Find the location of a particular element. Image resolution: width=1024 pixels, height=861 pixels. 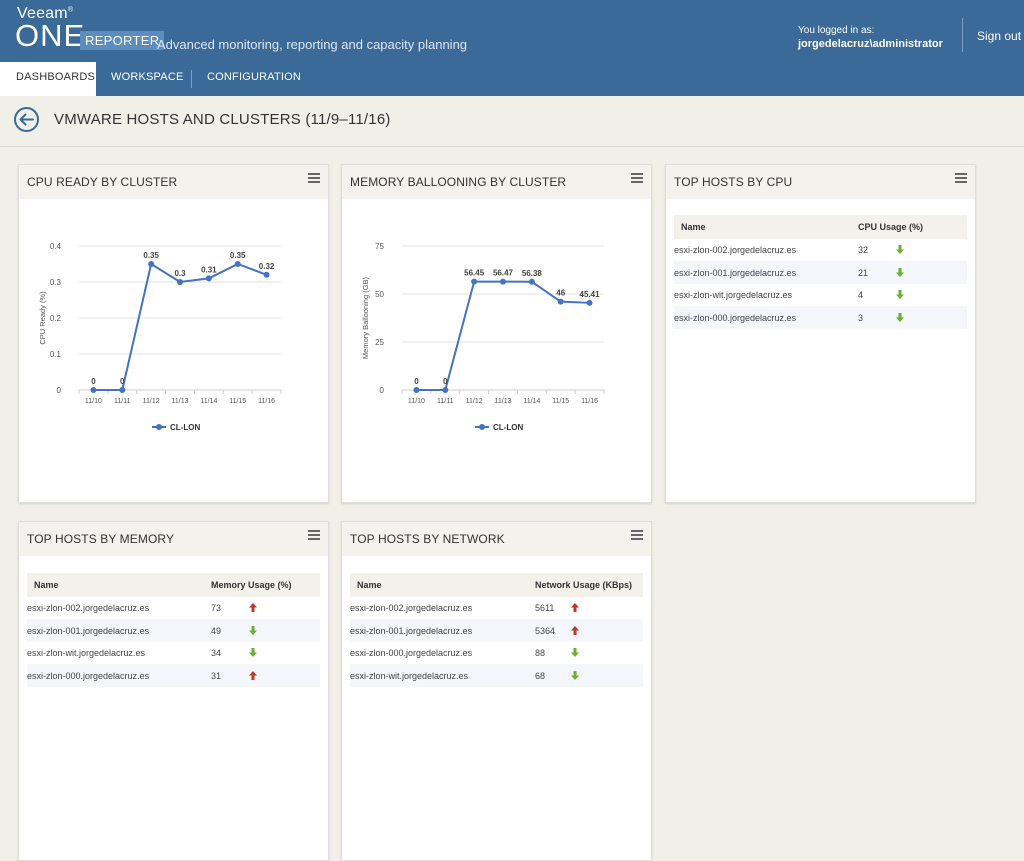

x-tick-label: 11/14 is located at coordinates (208, 401).